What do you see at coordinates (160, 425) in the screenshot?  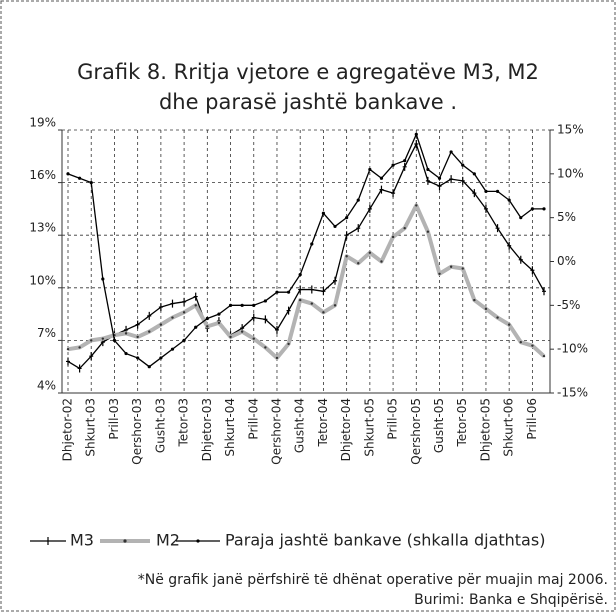 I see `x-tick-label: Gusht-03` at bounding box center [160, 425].